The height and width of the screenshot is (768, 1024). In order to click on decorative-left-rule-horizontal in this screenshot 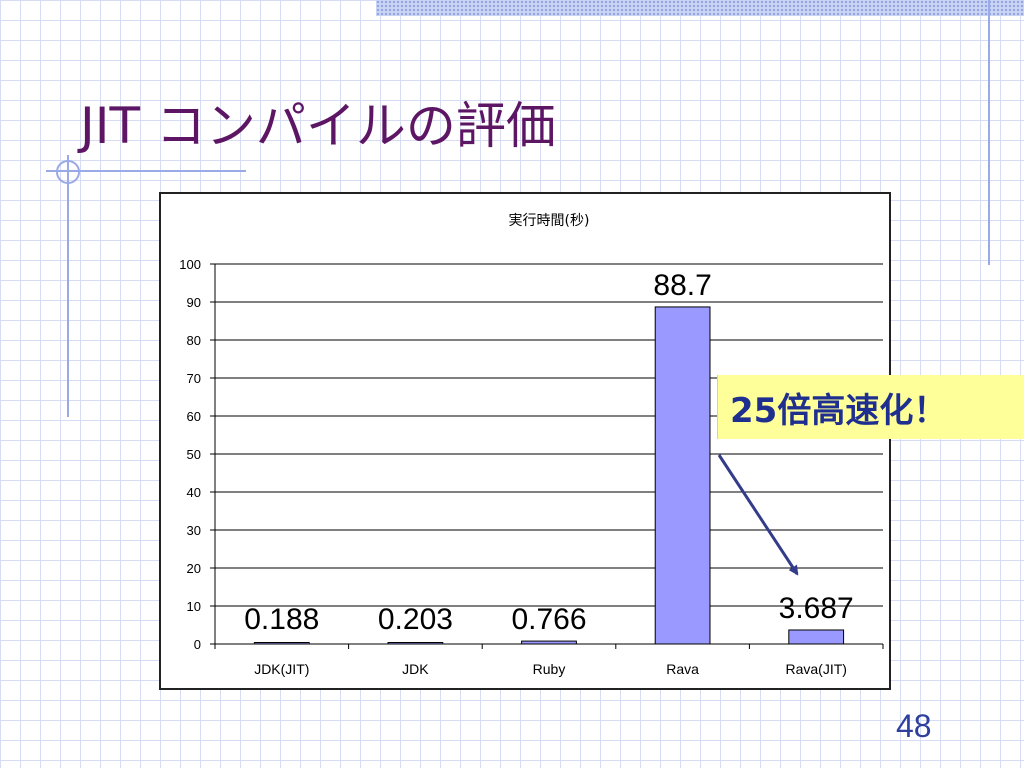, I will do `click(146, 171)`.